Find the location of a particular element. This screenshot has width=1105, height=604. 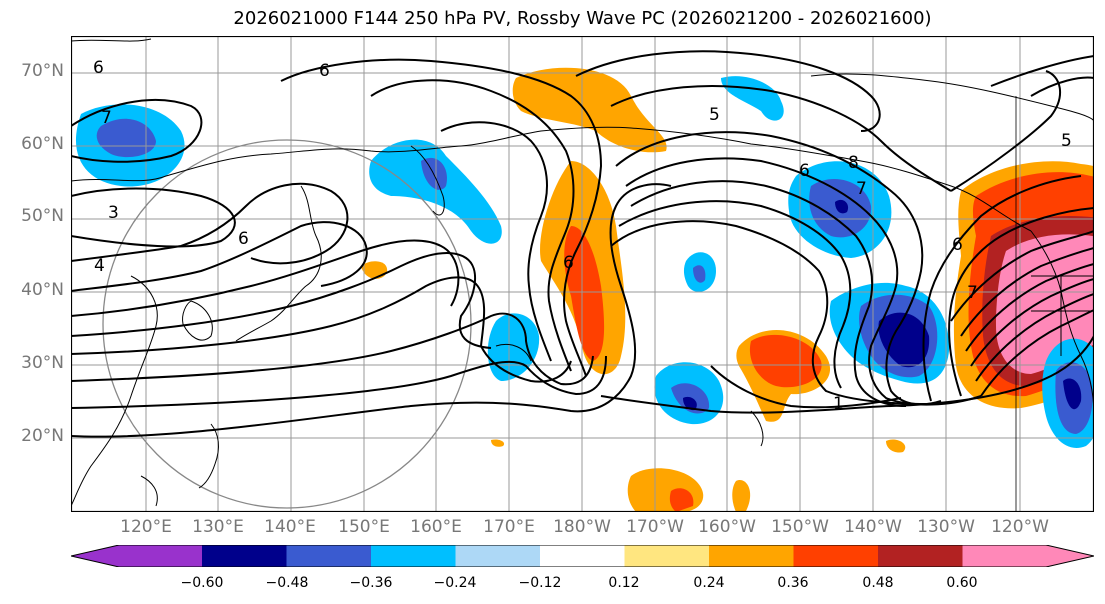

lon-tick-170e: 170°E is located at coordinates (509, 527).